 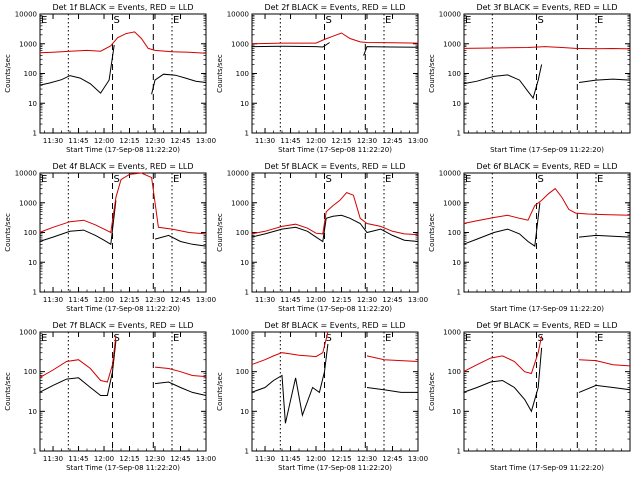 I want to click on panel-title: Det 2f BLACK = Events, RED = LLD, so click(x=334, y=7).